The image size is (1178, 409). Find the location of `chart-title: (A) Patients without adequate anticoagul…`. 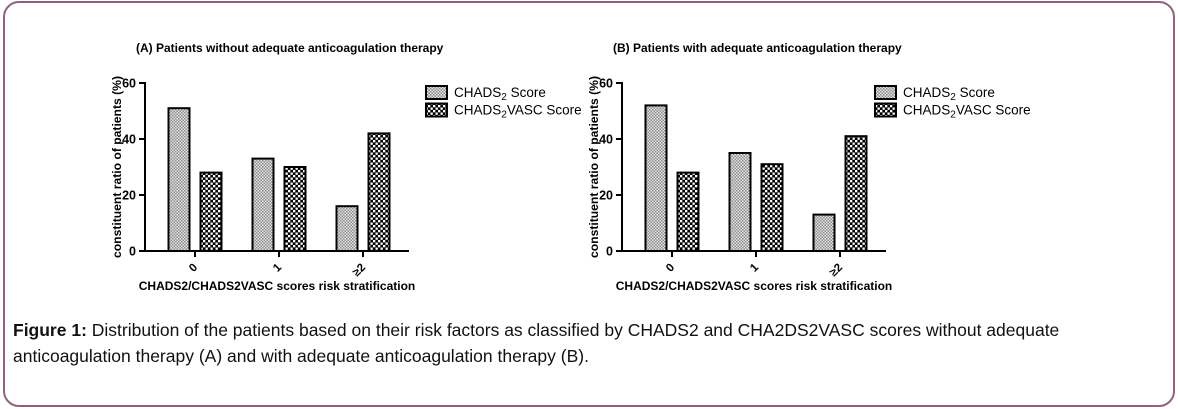

chart-title: (A) Patients without adequate anticoagul… is located at coordinates (290, 48).